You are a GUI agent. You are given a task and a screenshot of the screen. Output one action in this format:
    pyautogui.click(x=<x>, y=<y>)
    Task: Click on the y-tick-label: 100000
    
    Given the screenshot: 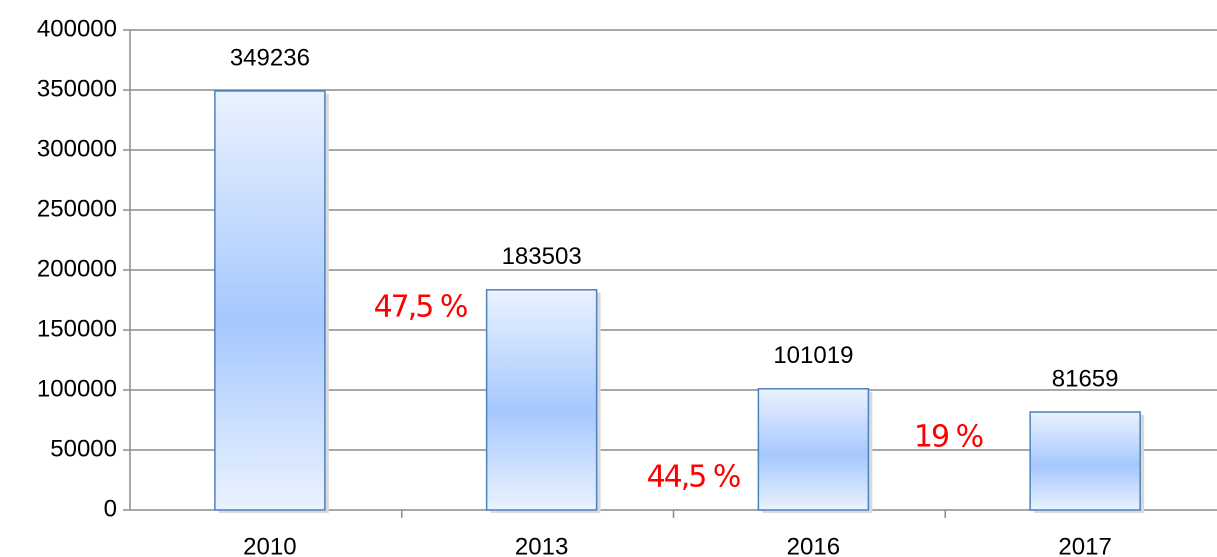 What is the action you would take?
    pyautogui.click(x=77, y=388)
    